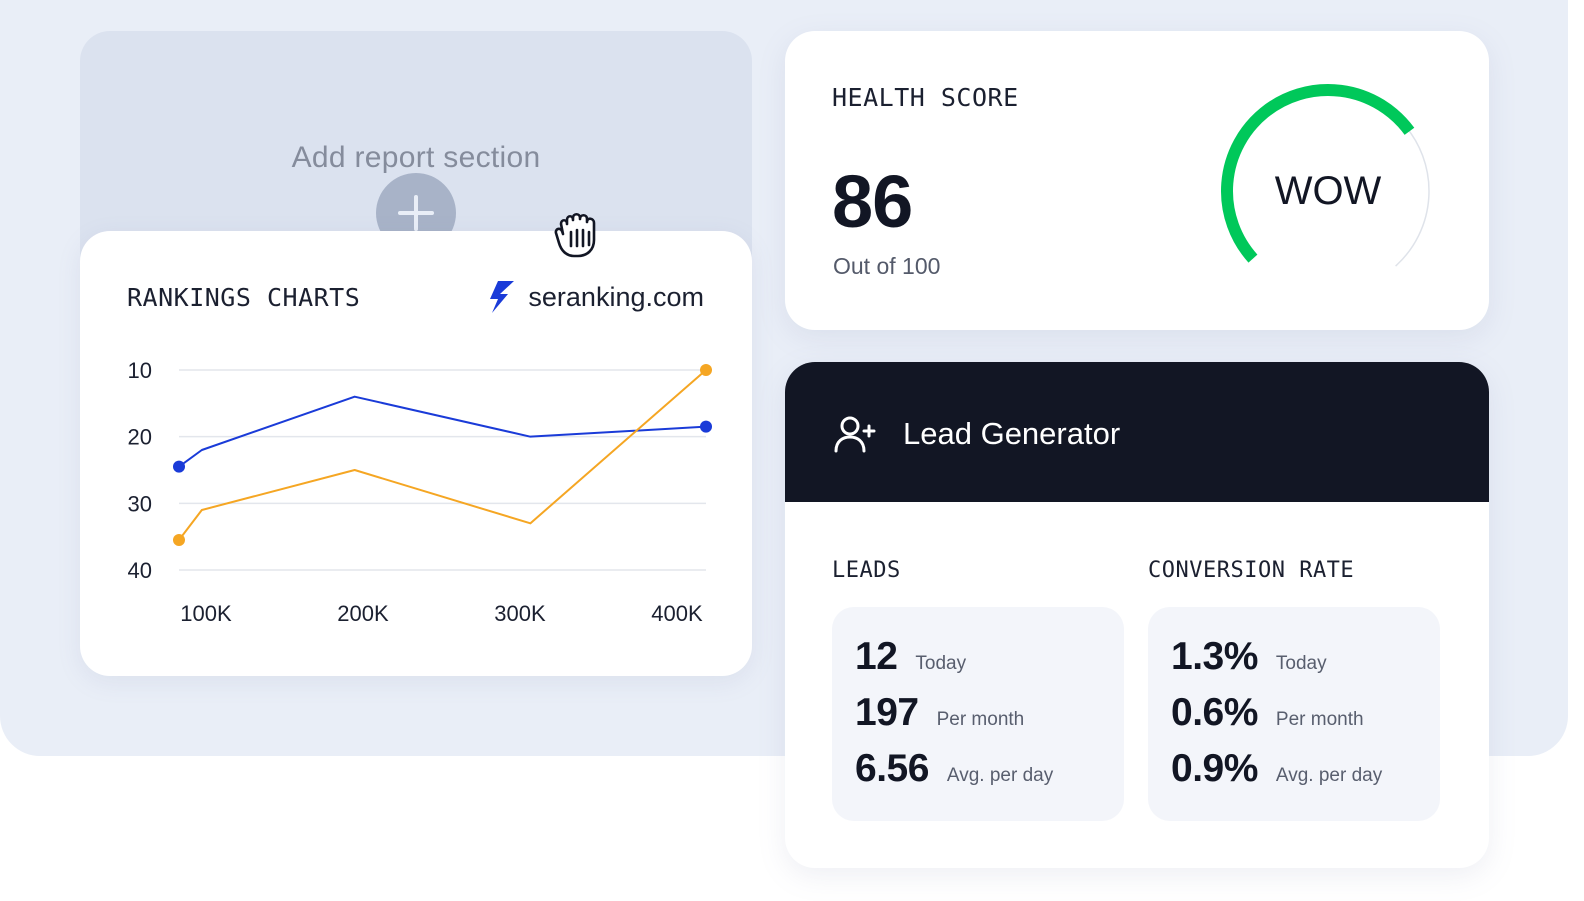 The height and width of the screenshot is (901, 1584). I want to click on chart-y-axis: 10 20 30 40, so click(140, 470).